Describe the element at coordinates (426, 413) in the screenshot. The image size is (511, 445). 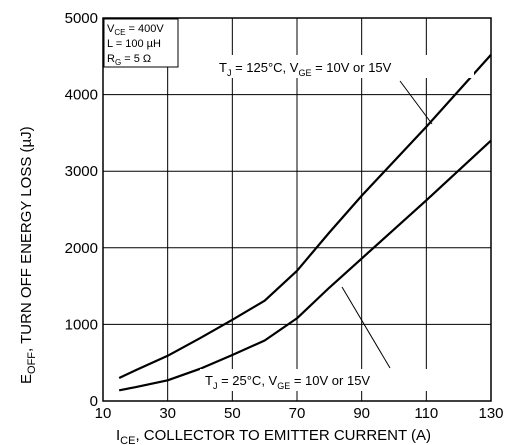
I see `x-tick-label: 110` at that location.